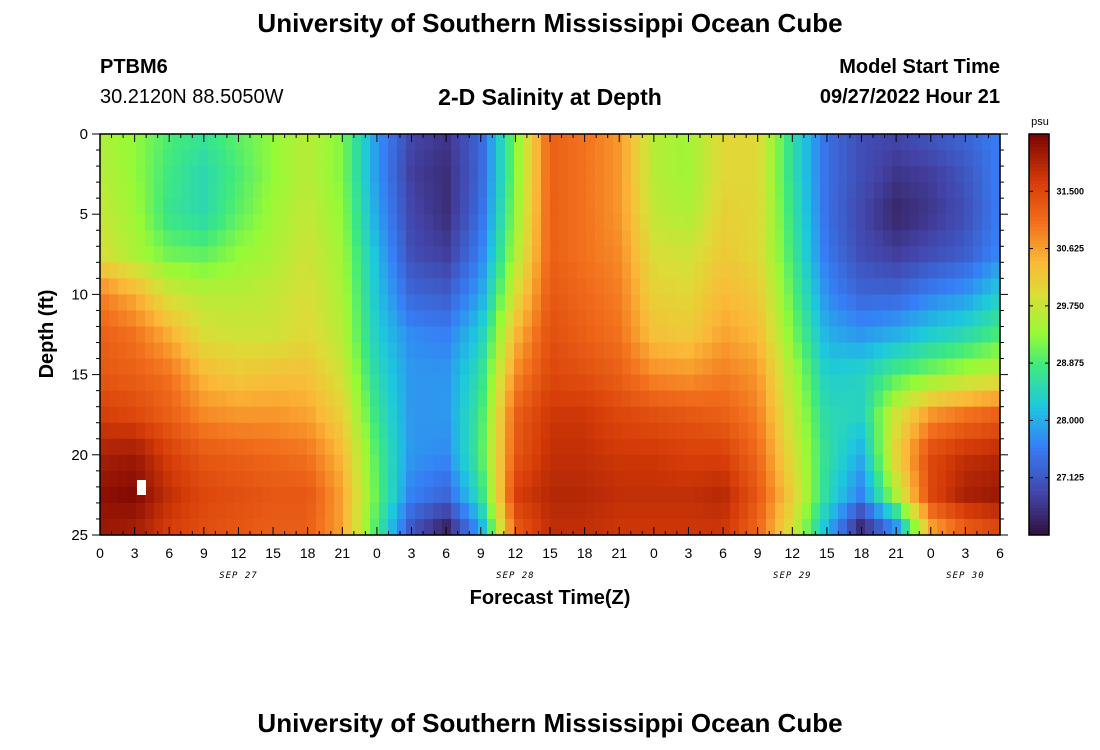 This screenshot has width=1100, height=750. Describe the element at coordinates (550, 598) in the screenshot. I see `x-axis-title: Forecast Time(Z)` at that location.